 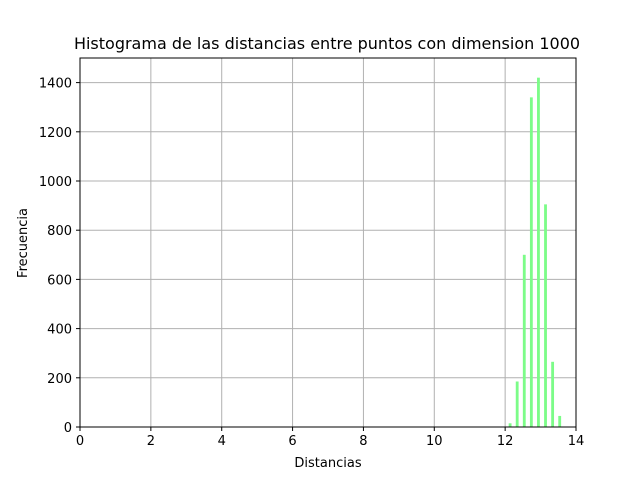 I want to click on y-axis-ticks: 0 200 400 600 800 1000 1200 1400, so click(x=59, y=256).